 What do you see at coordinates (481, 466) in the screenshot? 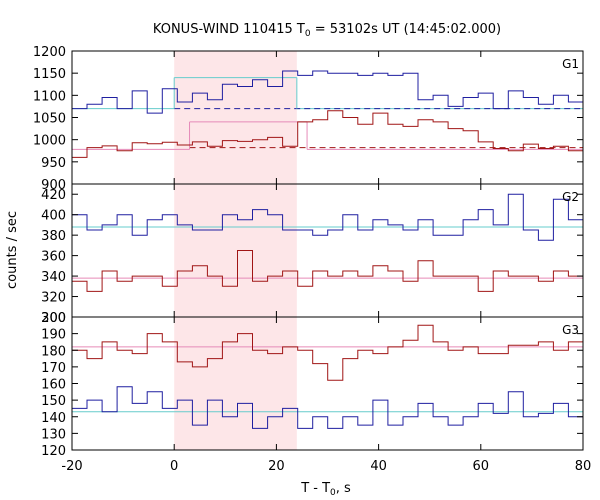
I see `x-tick-label: 60` at bounding box center [481, 466].